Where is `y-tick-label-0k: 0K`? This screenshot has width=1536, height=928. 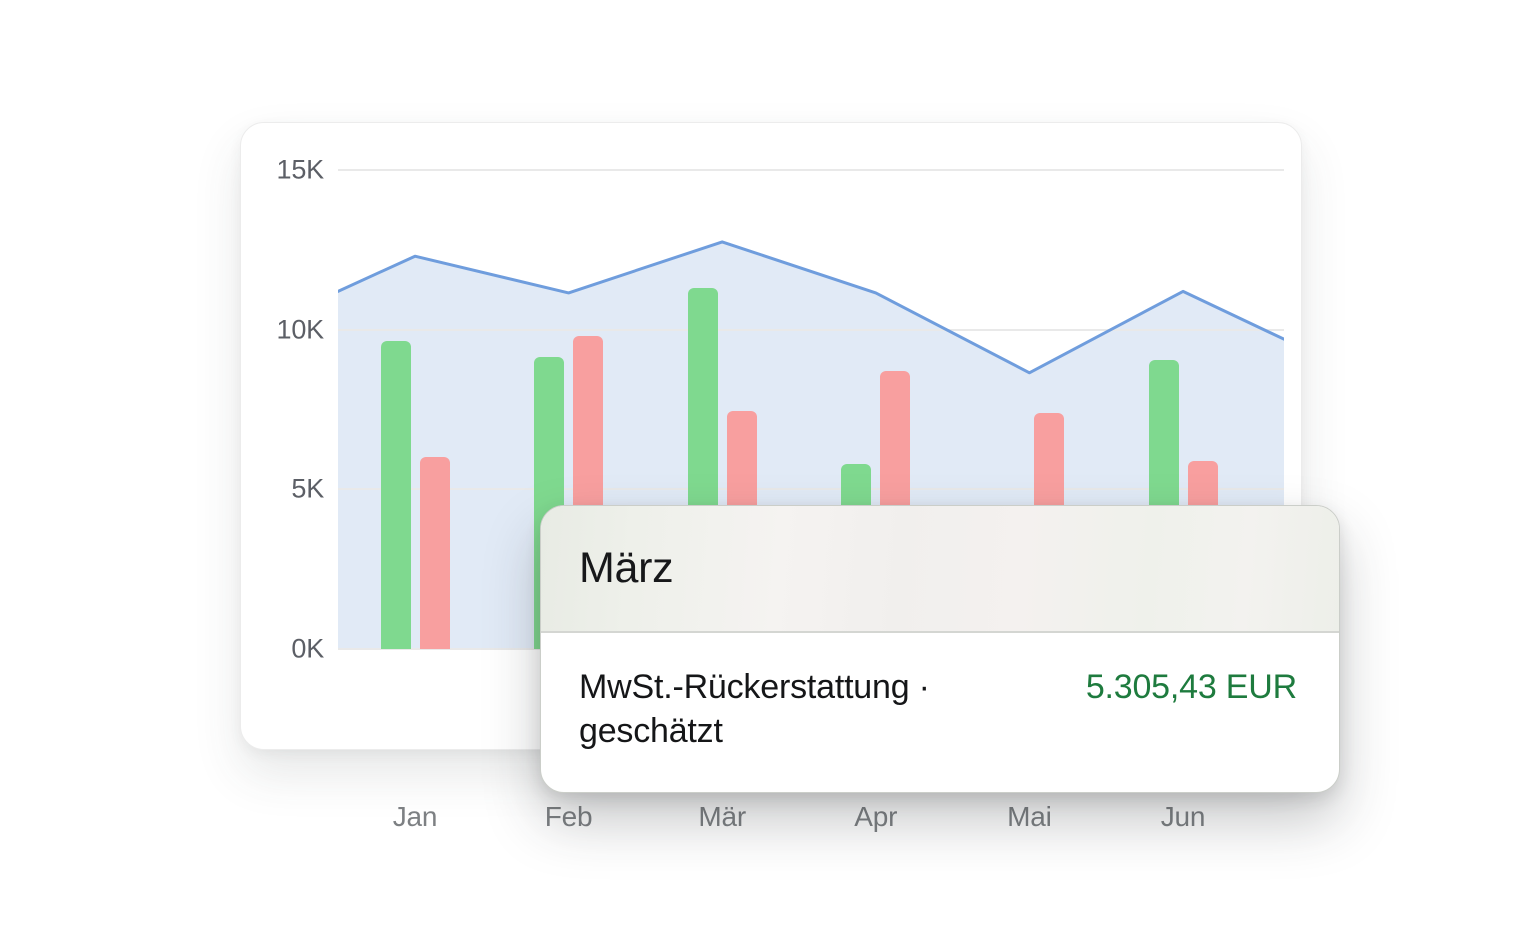
y-tick-label-0k: 0K is located at coordinates (307, 648).